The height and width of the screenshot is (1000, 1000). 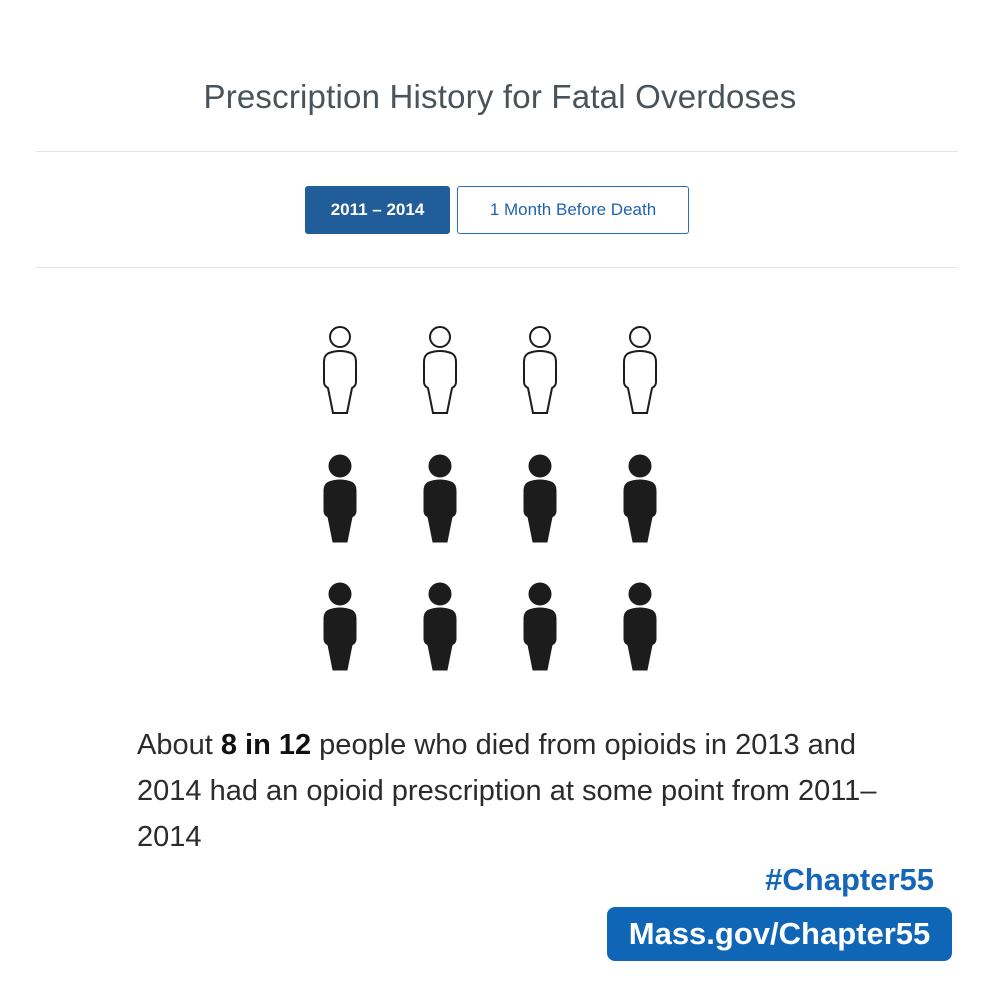 What do you see at coordinates (500, 96) in the screenshot?
I see `page-title: Prescription History for Fatal Overdoses` at bounding box center [500, 96].